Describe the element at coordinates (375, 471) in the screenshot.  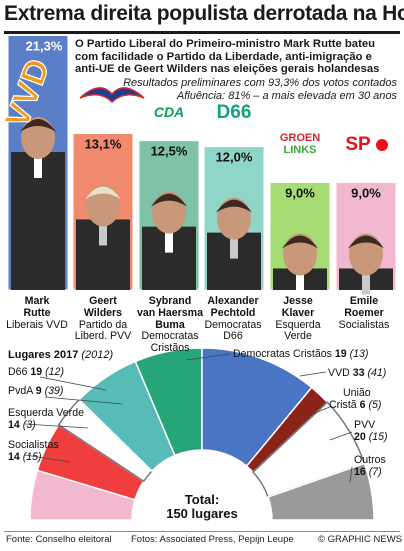
I see `seat-prev: (7)` at that location.